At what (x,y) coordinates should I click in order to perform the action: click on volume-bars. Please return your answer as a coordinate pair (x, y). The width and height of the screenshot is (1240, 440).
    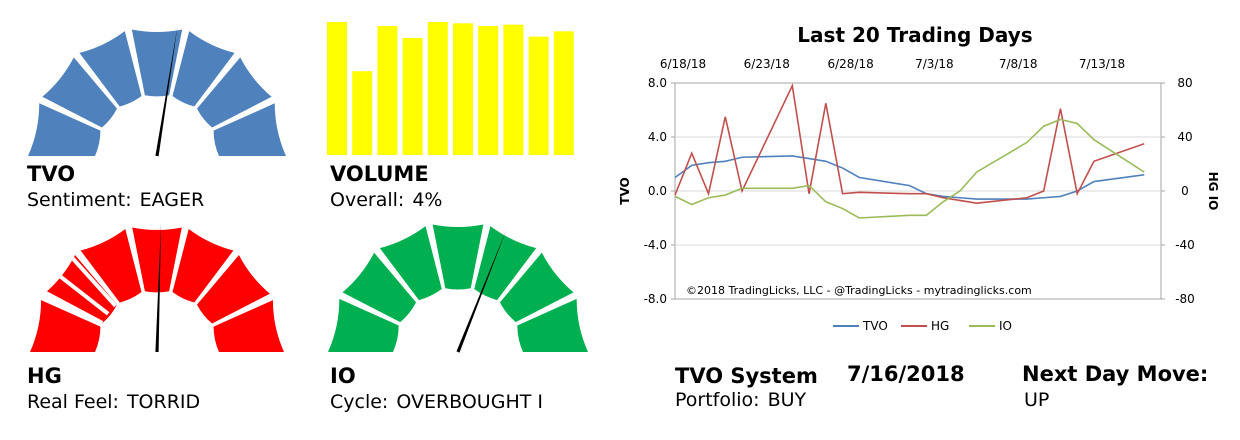
    Looking at the image, I should click on (450, 89).